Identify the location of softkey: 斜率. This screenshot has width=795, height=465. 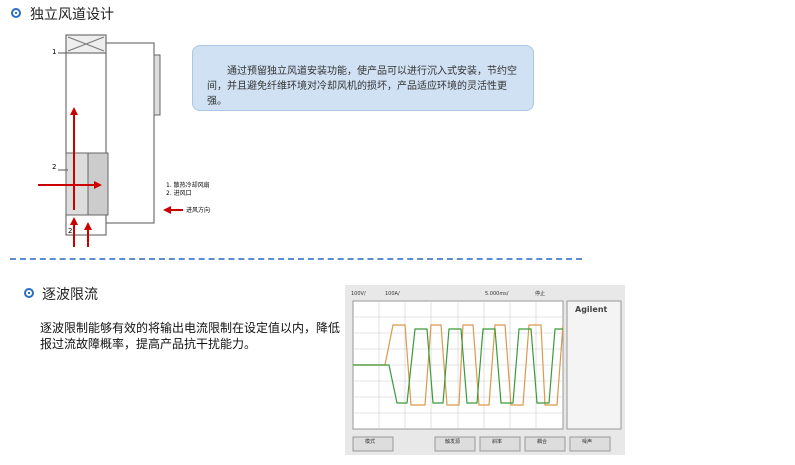
(497, 441).